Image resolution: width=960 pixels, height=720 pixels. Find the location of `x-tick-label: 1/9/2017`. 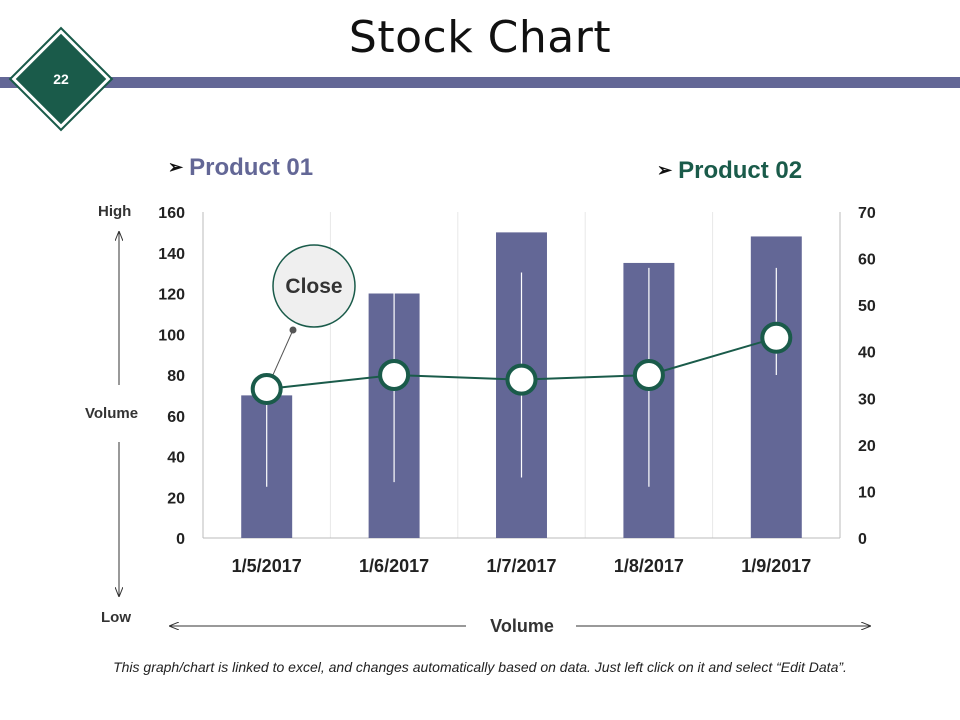

x-tick-label: 1/9/2017 is located at coordinates (776, 566).